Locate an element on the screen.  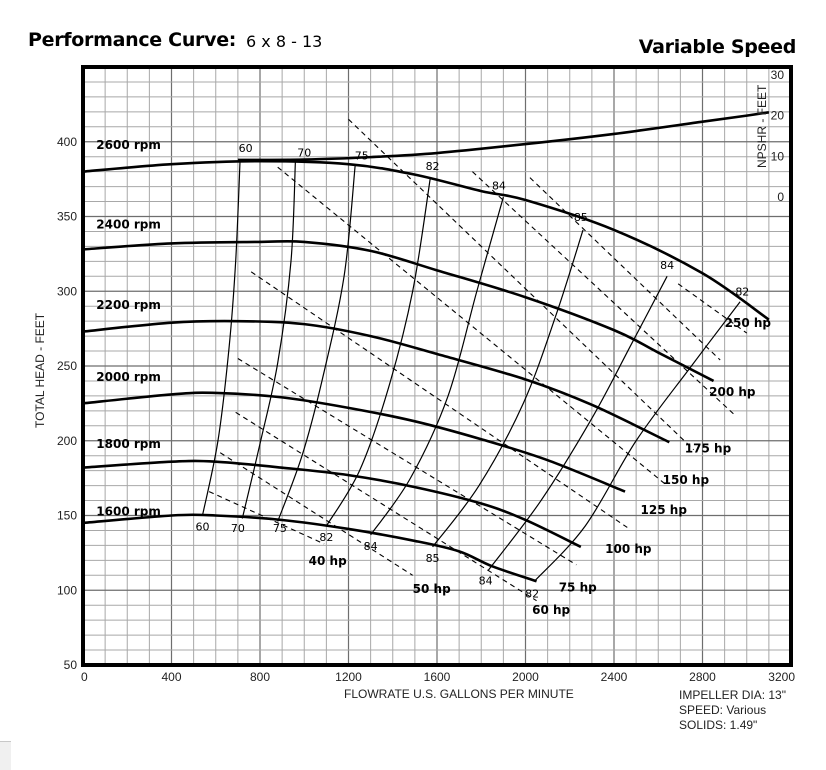
x-axis-label: FLOWRATE U.S. GALLONS PER MINUTE is located at coordinates (459, 694).